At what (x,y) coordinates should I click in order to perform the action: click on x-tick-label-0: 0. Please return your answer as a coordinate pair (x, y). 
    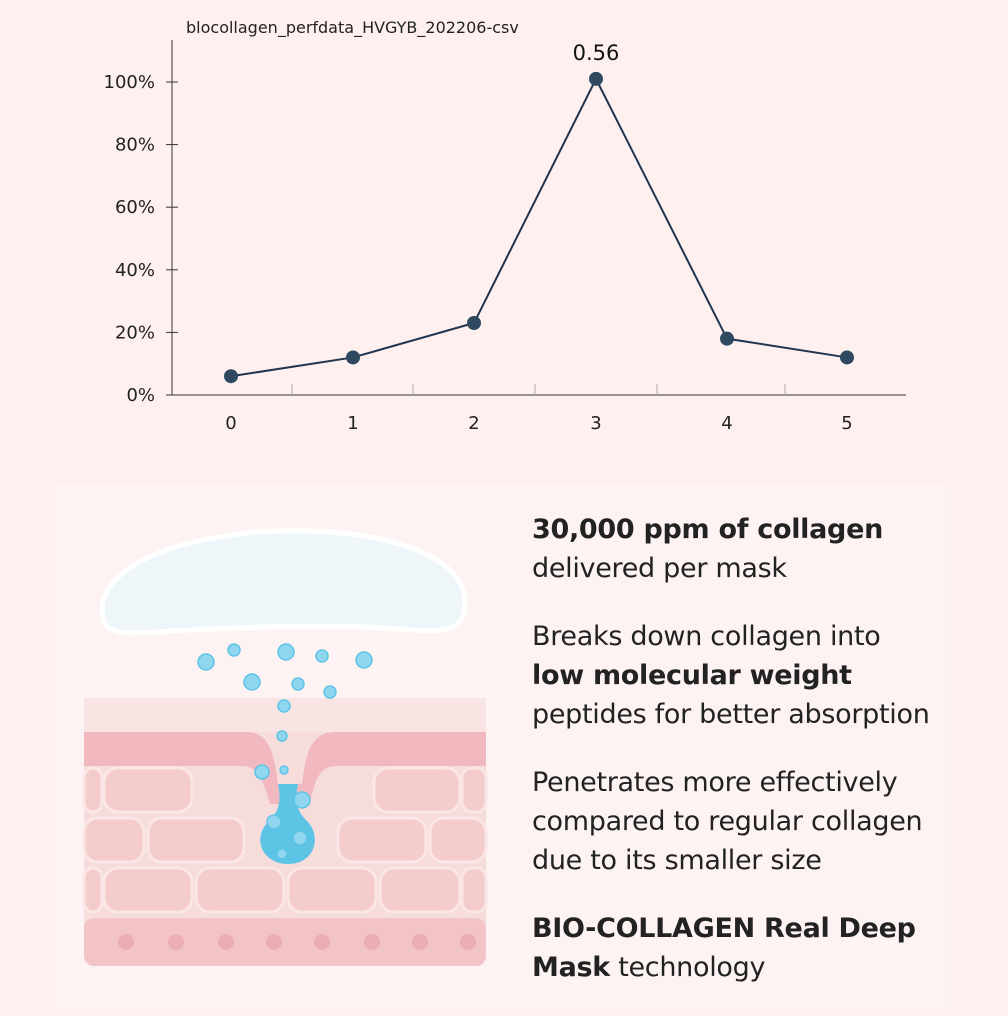
    Looking at the image, I should click on (230, 423).